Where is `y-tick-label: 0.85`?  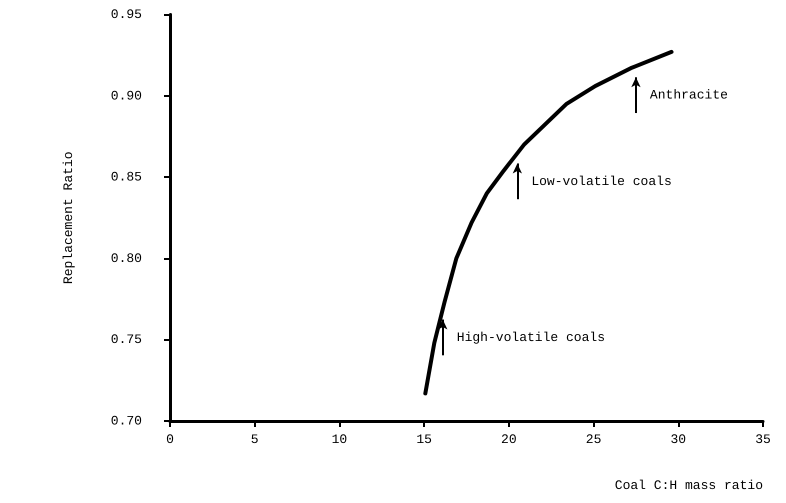
y-tick-label: 0.85 is located at coordinates (126, 177).